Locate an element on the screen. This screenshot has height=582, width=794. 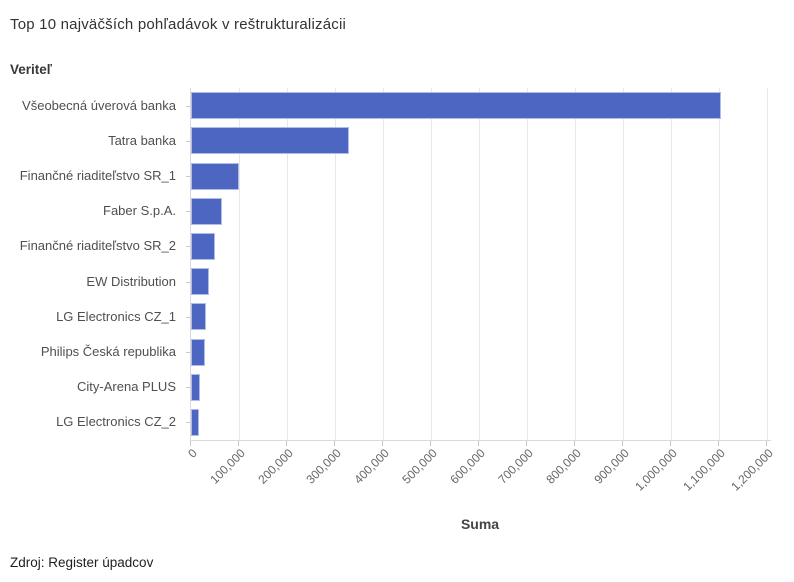
category-label: Philips Česká republika is located at coordinates (108, 351).